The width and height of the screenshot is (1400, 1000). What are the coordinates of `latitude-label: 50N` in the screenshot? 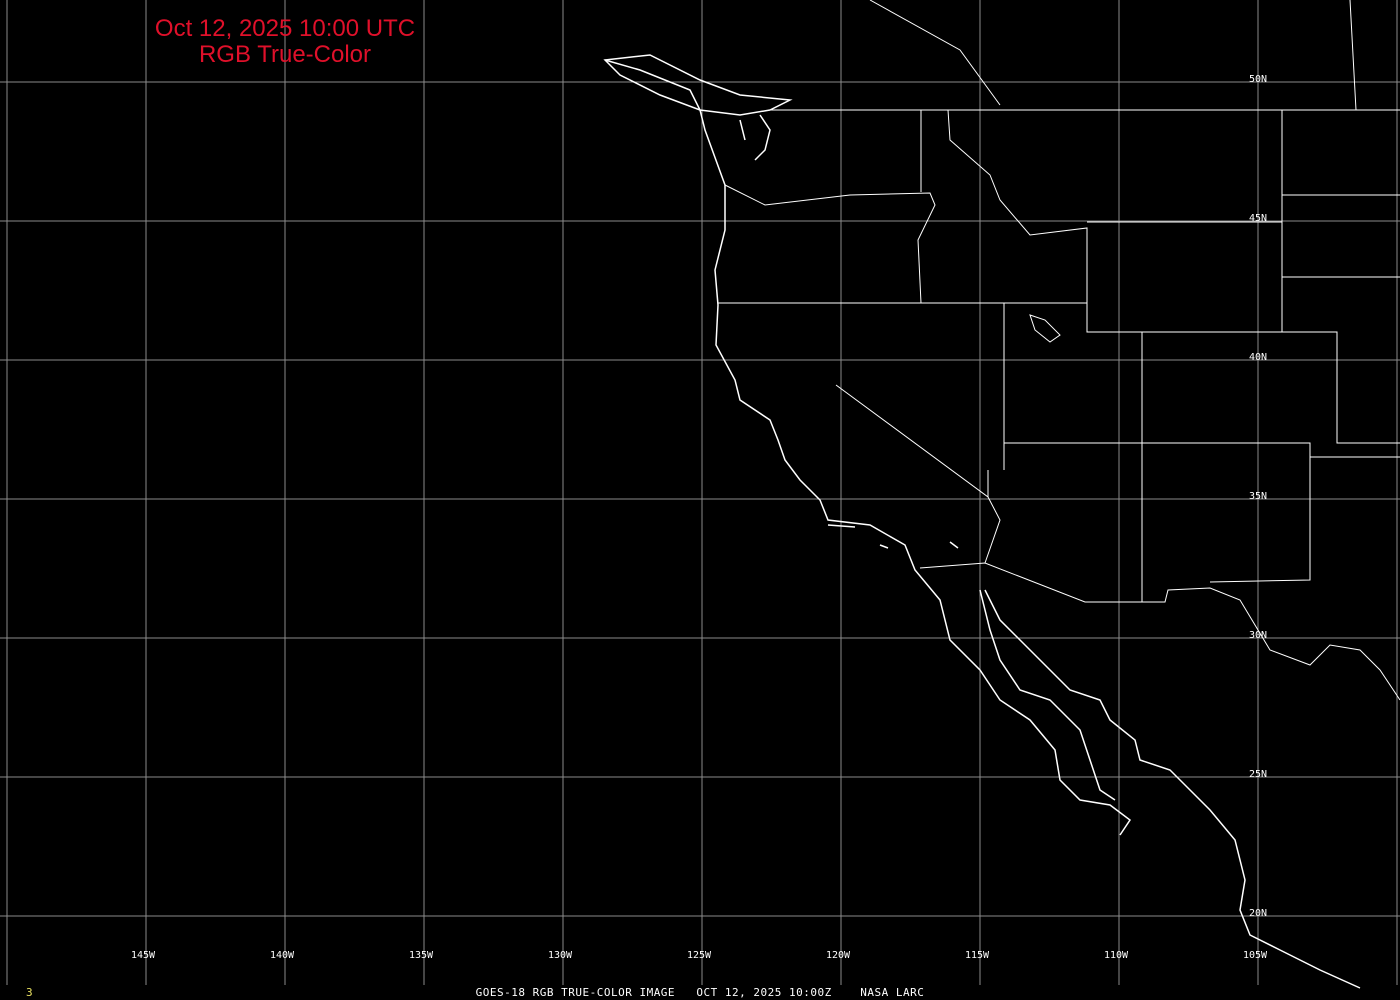 It's located at (1258, 79).